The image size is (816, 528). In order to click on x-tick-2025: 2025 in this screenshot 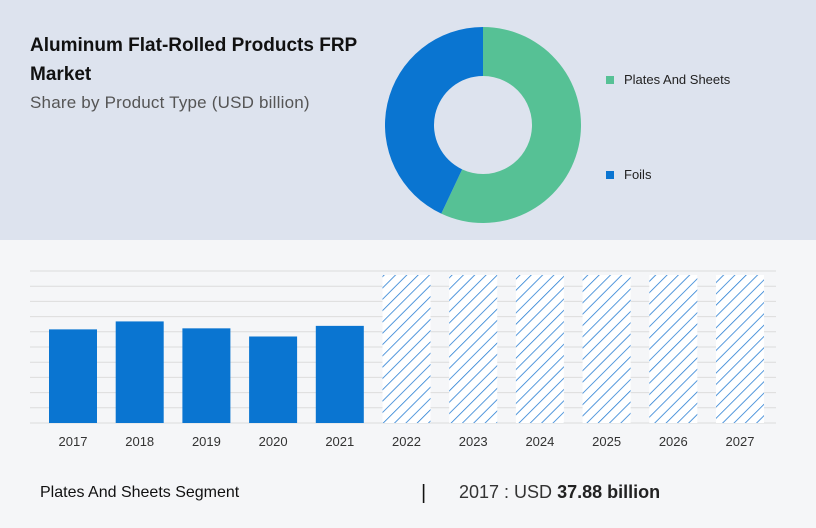, I will do `click(606, 441)`.